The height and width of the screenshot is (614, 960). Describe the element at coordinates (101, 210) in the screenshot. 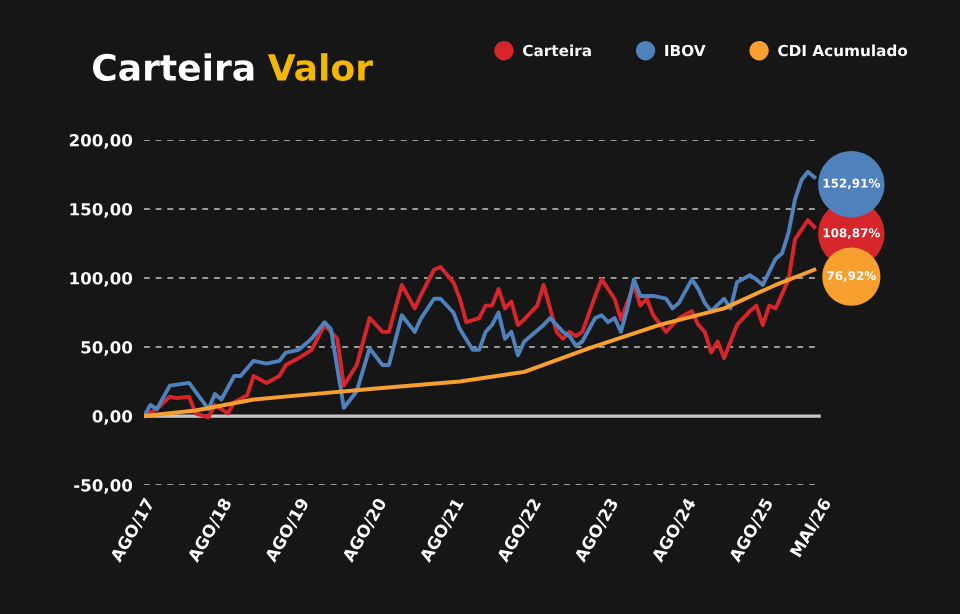

I see `y-tick-label: 150,00` at that location.